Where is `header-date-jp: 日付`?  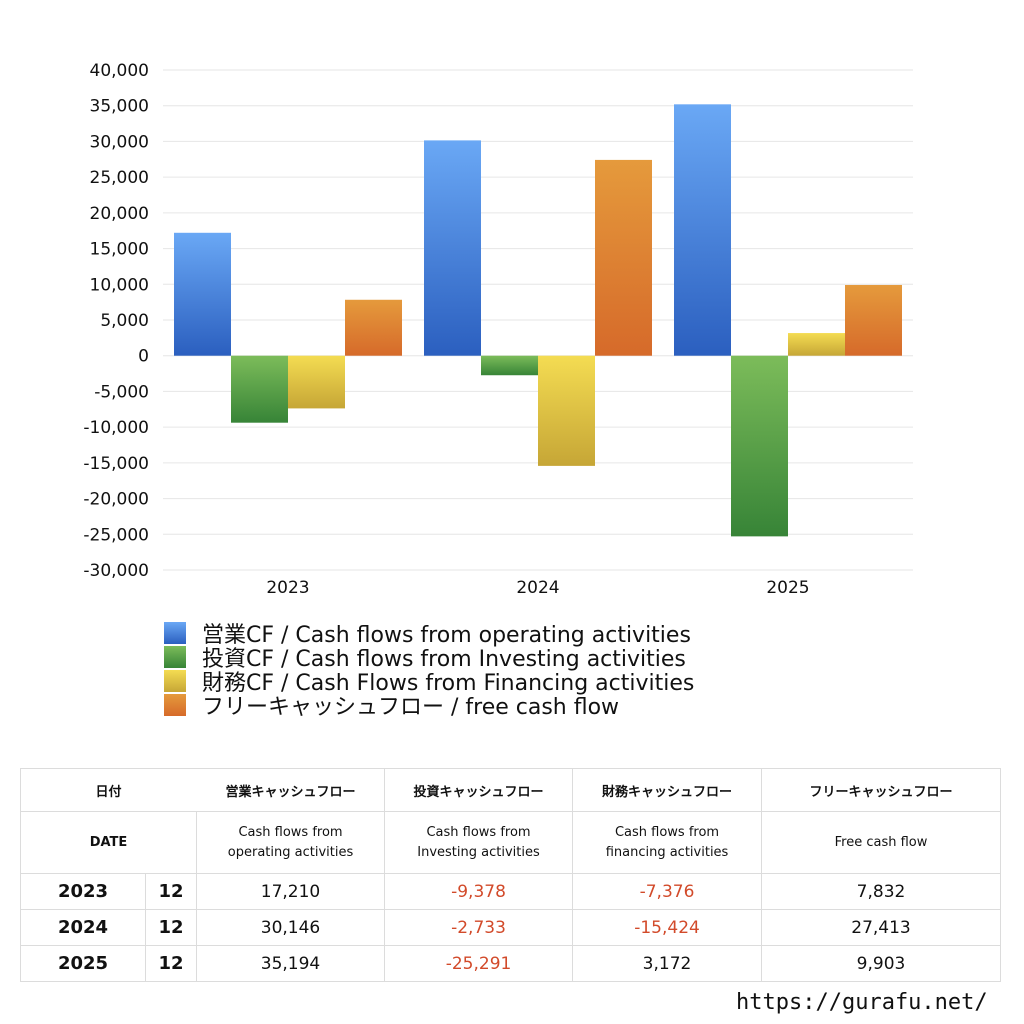 header-date-jp: 日付 is located at coordinates (108, 790).